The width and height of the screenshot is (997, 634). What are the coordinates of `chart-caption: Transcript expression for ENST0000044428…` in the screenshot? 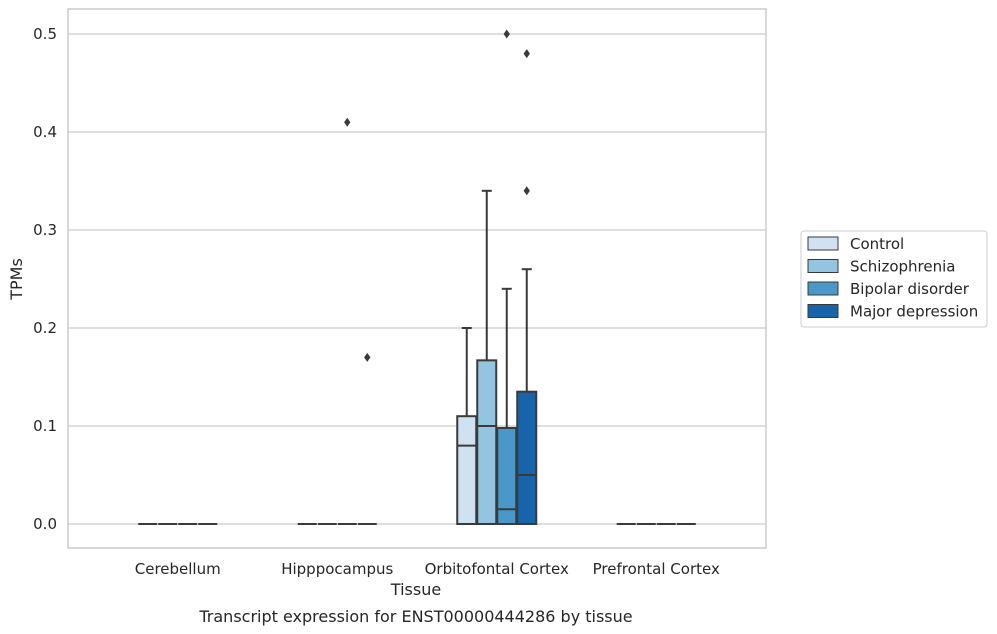 It's located at (415, 616).